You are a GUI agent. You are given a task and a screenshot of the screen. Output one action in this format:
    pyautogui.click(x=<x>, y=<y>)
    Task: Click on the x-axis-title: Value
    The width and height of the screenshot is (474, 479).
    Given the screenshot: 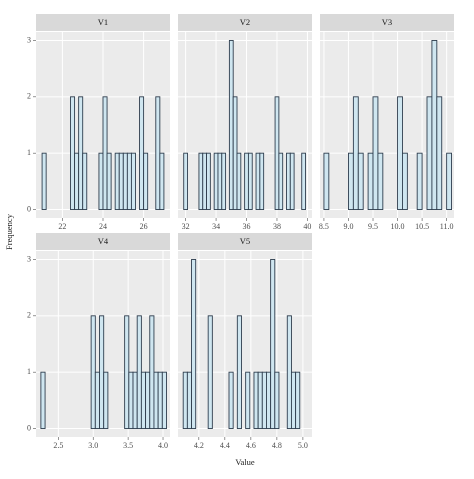 What is the action you would take?
    pyautogui.click(x=245, y=462)
    